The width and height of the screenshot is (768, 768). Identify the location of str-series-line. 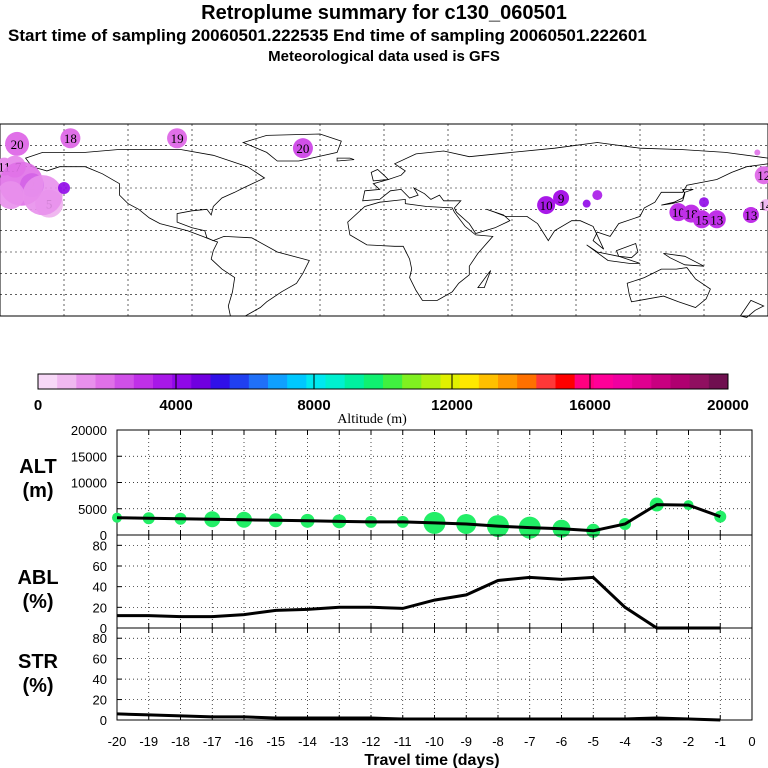
(418, 717).